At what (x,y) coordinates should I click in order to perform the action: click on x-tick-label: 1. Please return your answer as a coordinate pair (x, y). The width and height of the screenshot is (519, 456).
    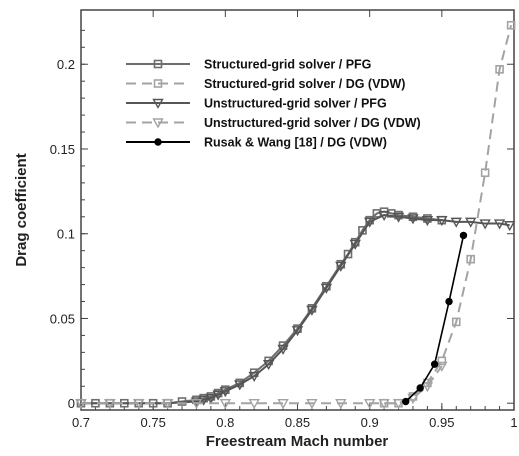
    Looking at the image, I should click on (513, 422).